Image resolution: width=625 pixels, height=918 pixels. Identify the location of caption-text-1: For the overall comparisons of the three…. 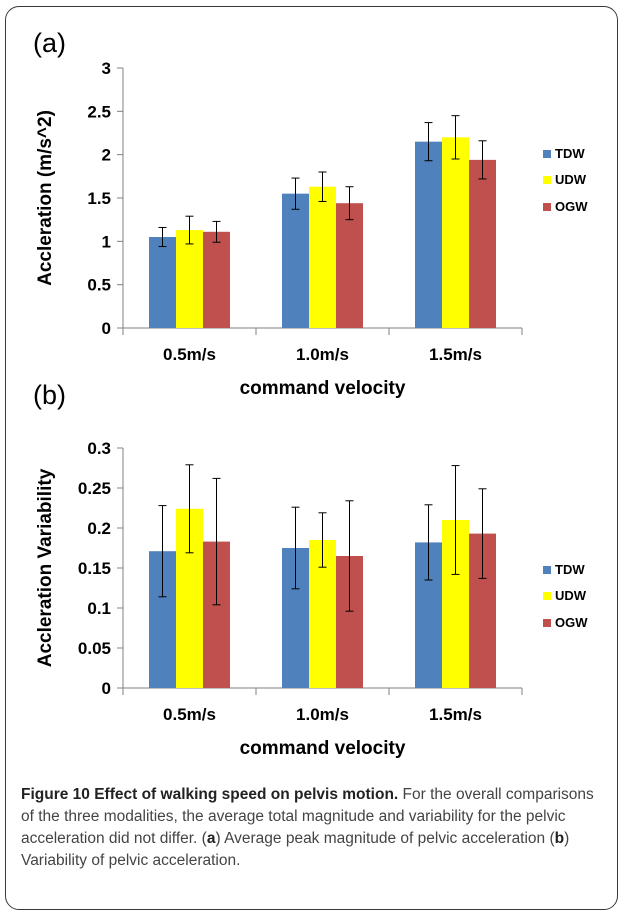
(307, 816).